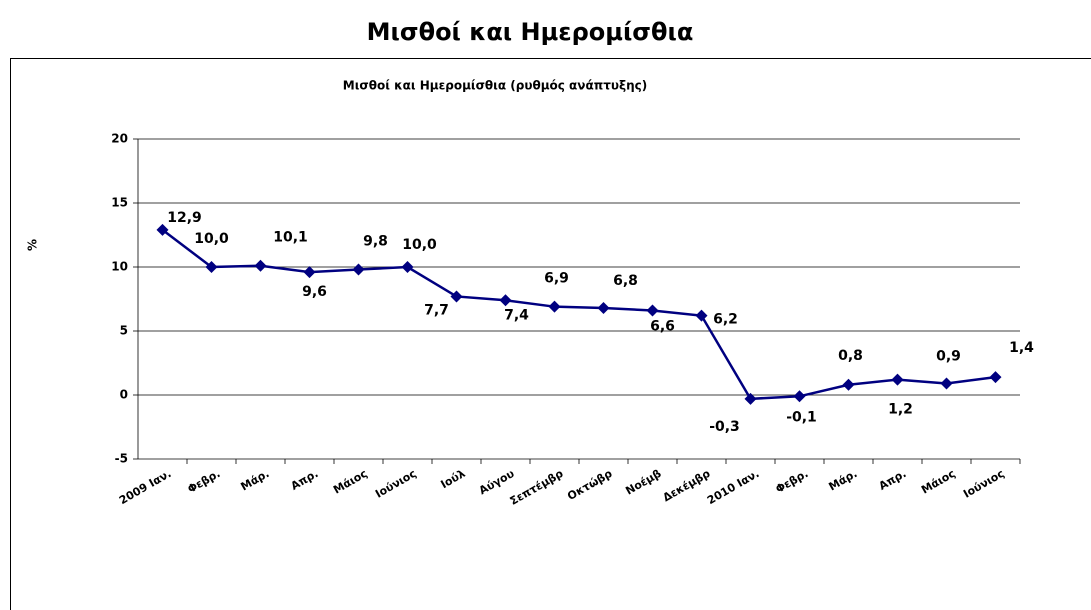 This screenshot has height=610, width=1091. Describe the element at coordinates (436, 310) in the screenshot. I see `data-label: 7,7` at that location.